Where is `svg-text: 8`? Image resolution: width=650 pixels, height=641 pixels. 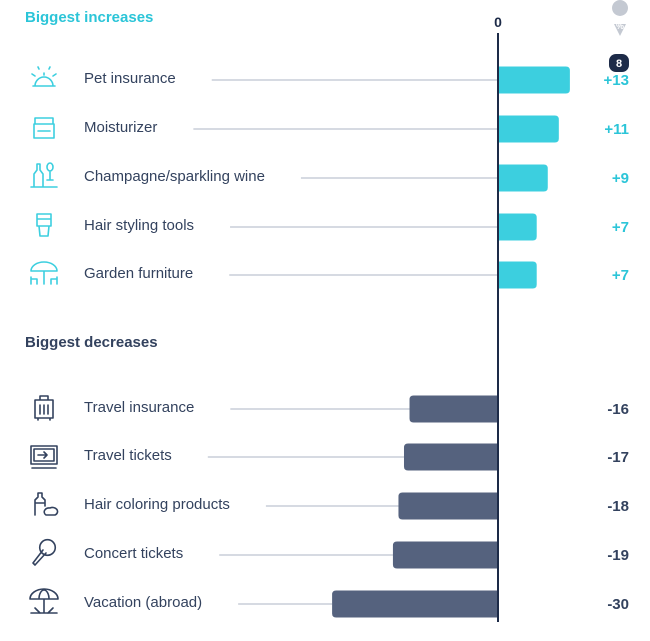
svg-text: 8 is located at coordinates (619, 64).